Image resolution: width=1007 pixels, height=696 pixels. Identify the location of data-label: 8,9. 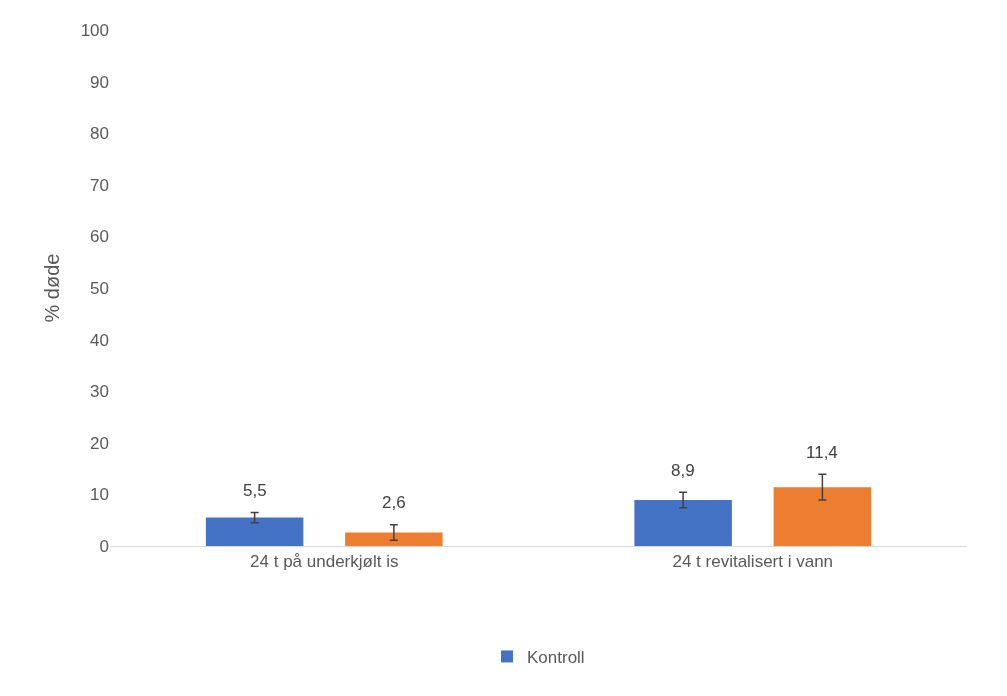
(683, 470).